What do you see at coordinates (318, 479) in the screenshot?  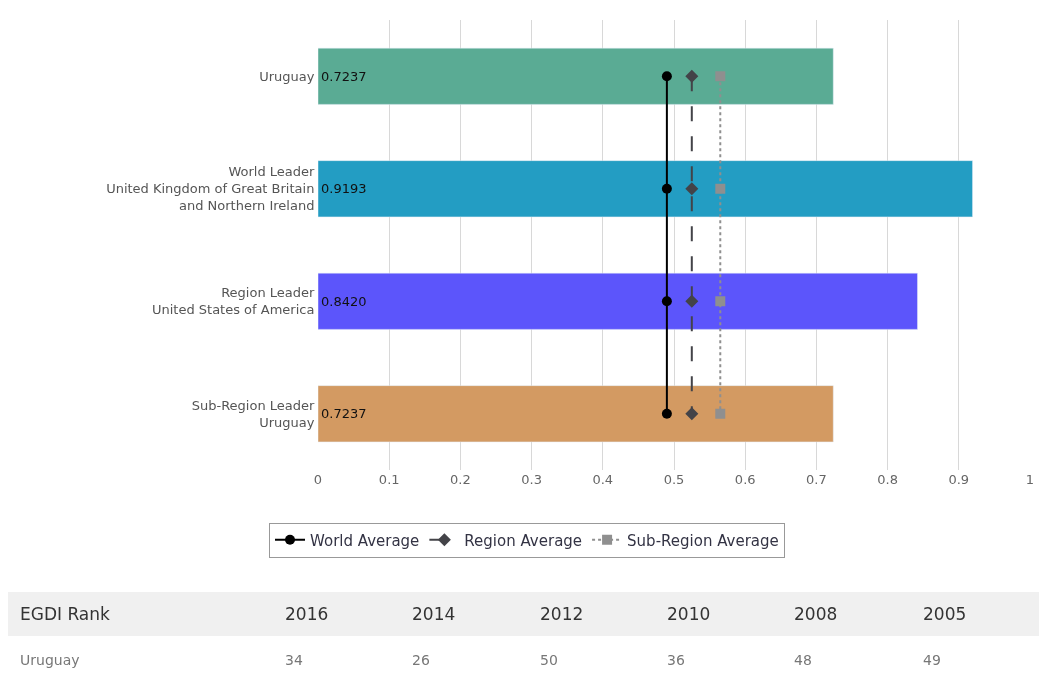 I see `x-tick-label: 0` at bounding box center [318, 479].